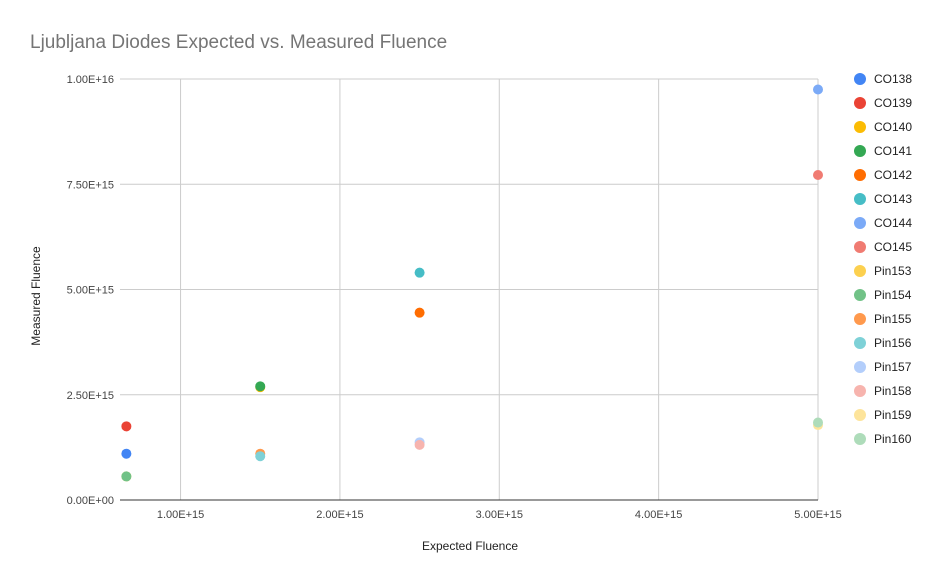 The height and width of the screenshot is (582, 942). Describe the element at coordinates (419, 312) in the screenshot. I see `data-point-co142` at that location.